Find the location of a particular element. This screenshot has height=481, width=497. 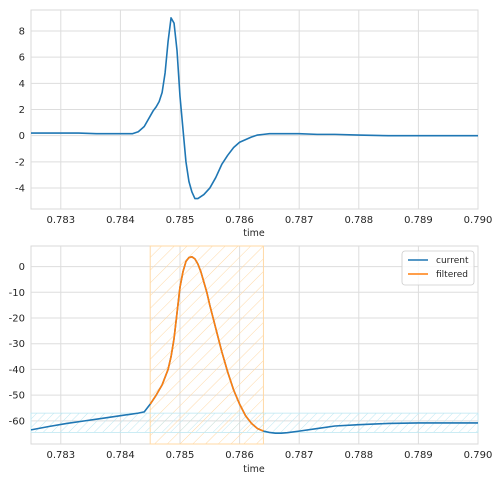

y-tick-label: -60 is located at coordinates (17, 421).